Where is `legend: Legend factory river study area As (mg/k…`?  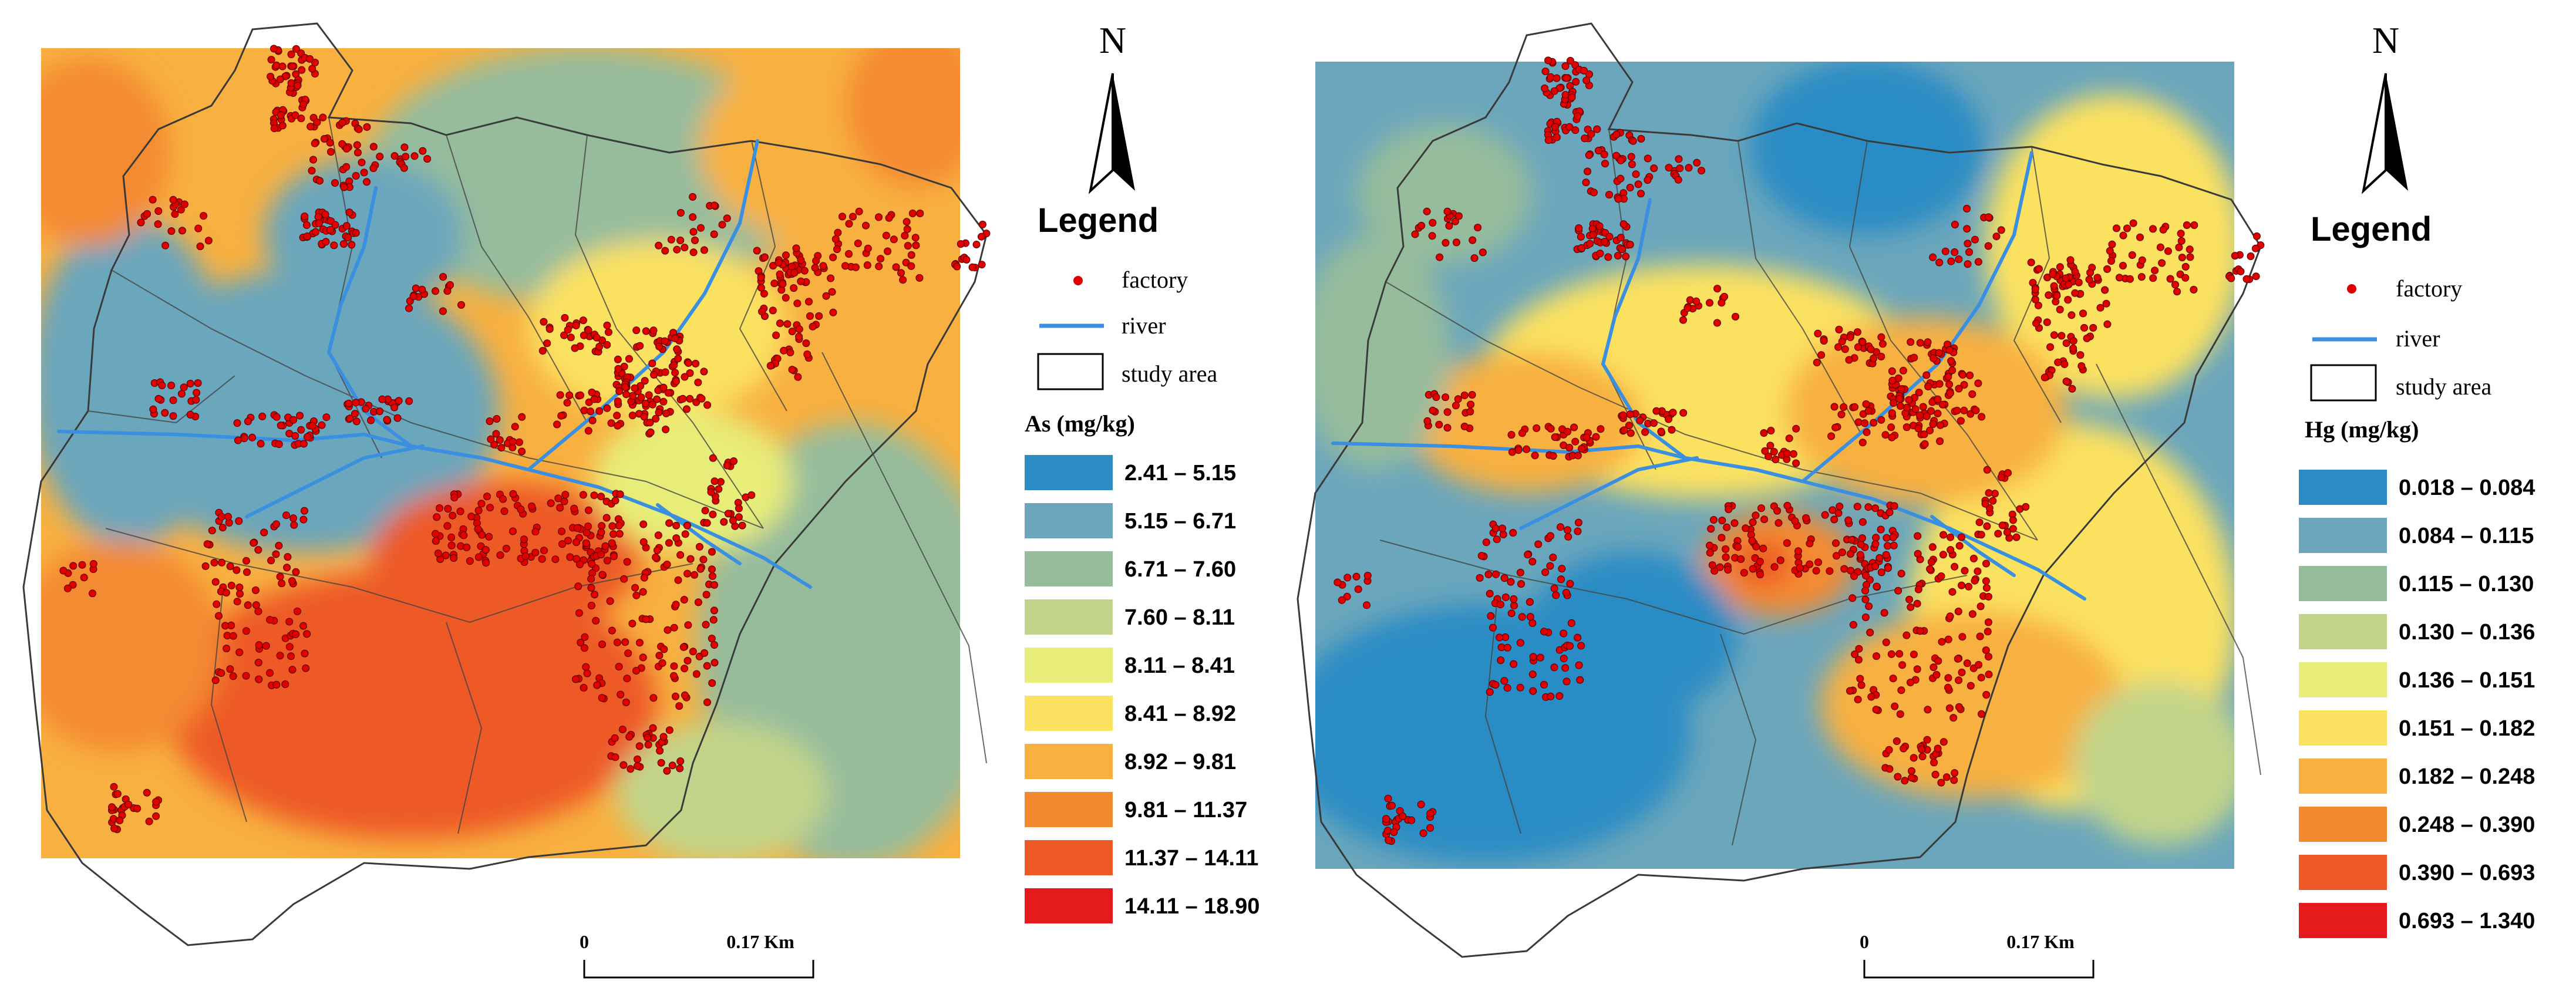 legend: Legend factory river study area As (mg/k… is located at coordinates (1142, 562).